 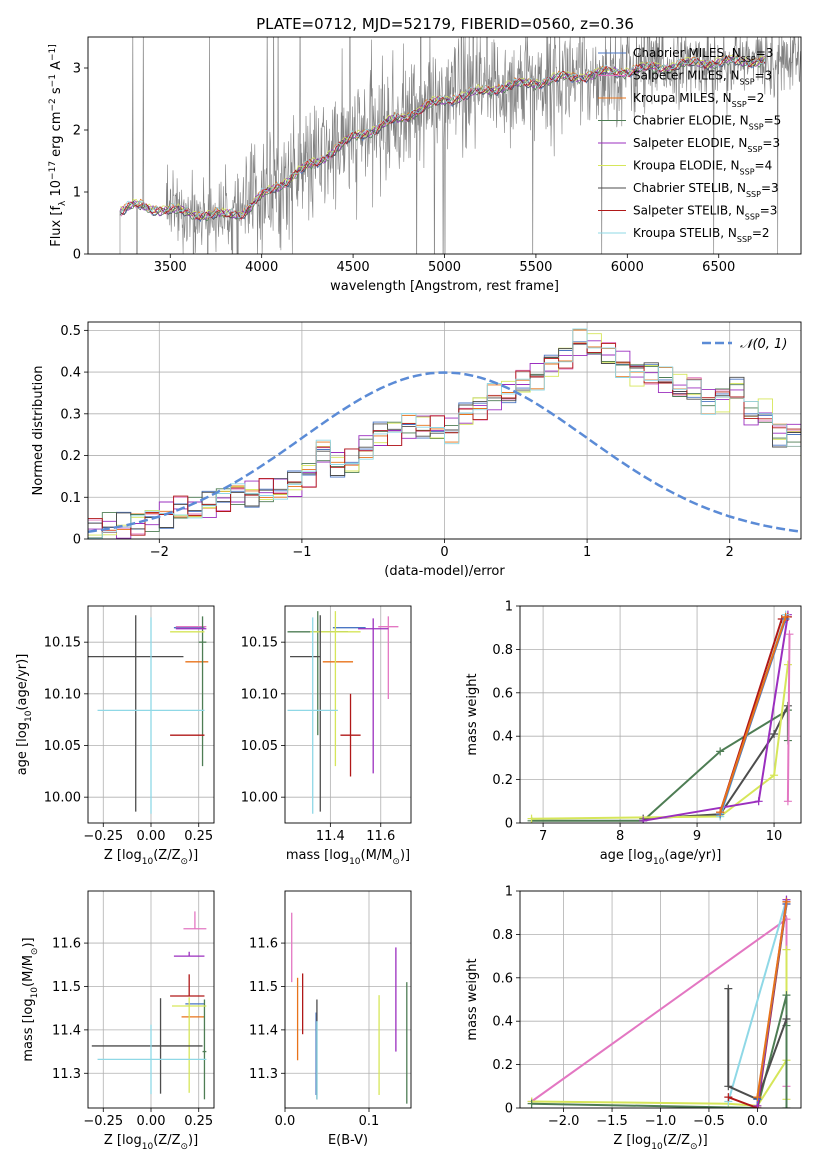 What do you see at coordinates (701, 235) in the screenshot?
I see `legend-label-kroupa-stelib: Kroupa STELIB, NSSP=2` at bounding box center [701, 235].